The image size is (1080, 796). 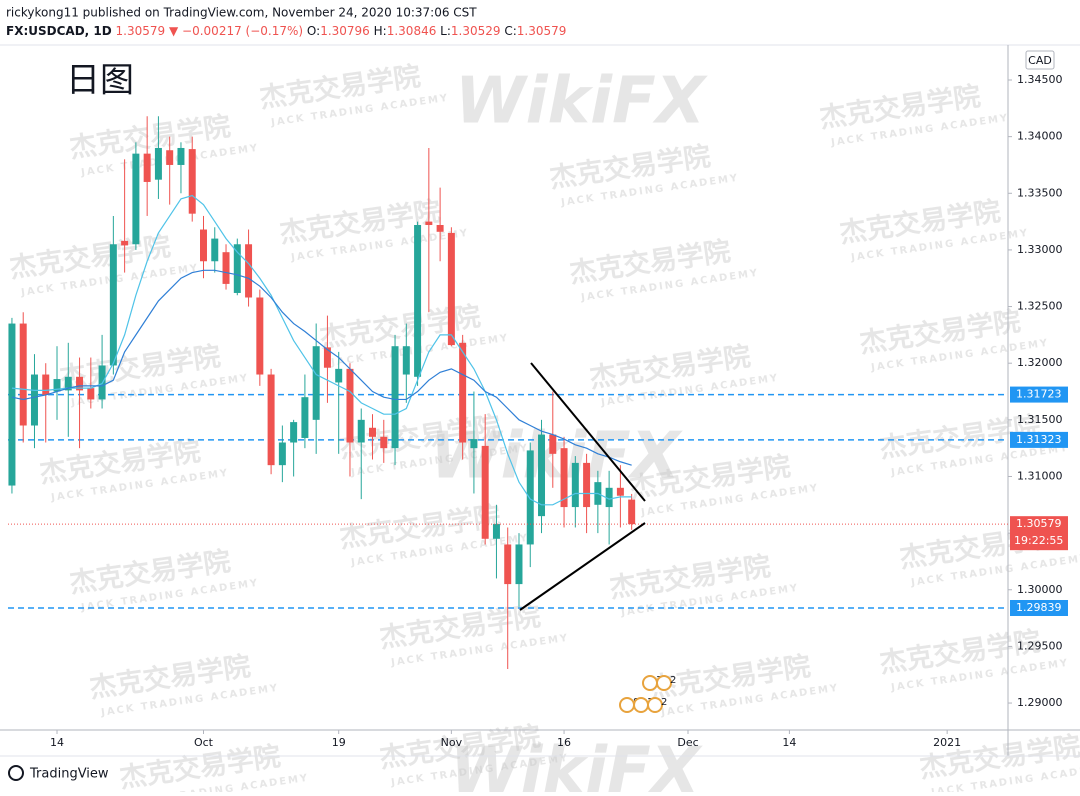 I want to click on y-tick-label: 1.32500, so click(x=1040, y=306).